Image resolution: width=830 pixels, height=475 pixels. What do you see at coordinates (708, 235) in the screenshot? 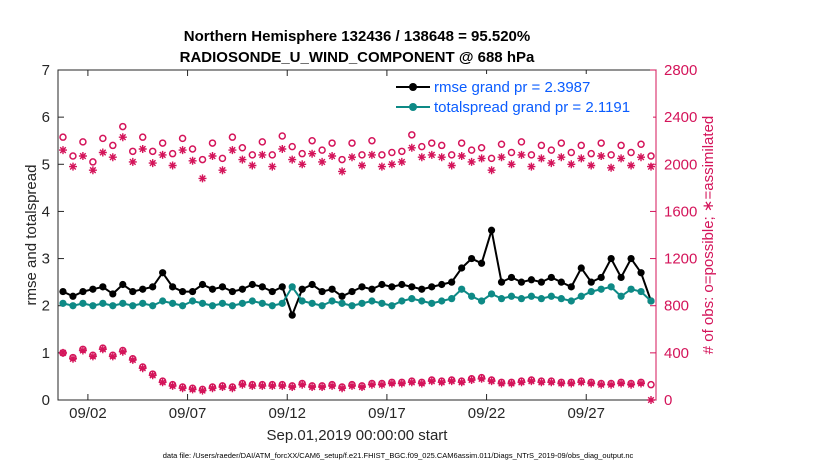
I see `y-axis-right-label: # of obs: o=possible; ∗=assimilated` at bounding box center [708, 235].